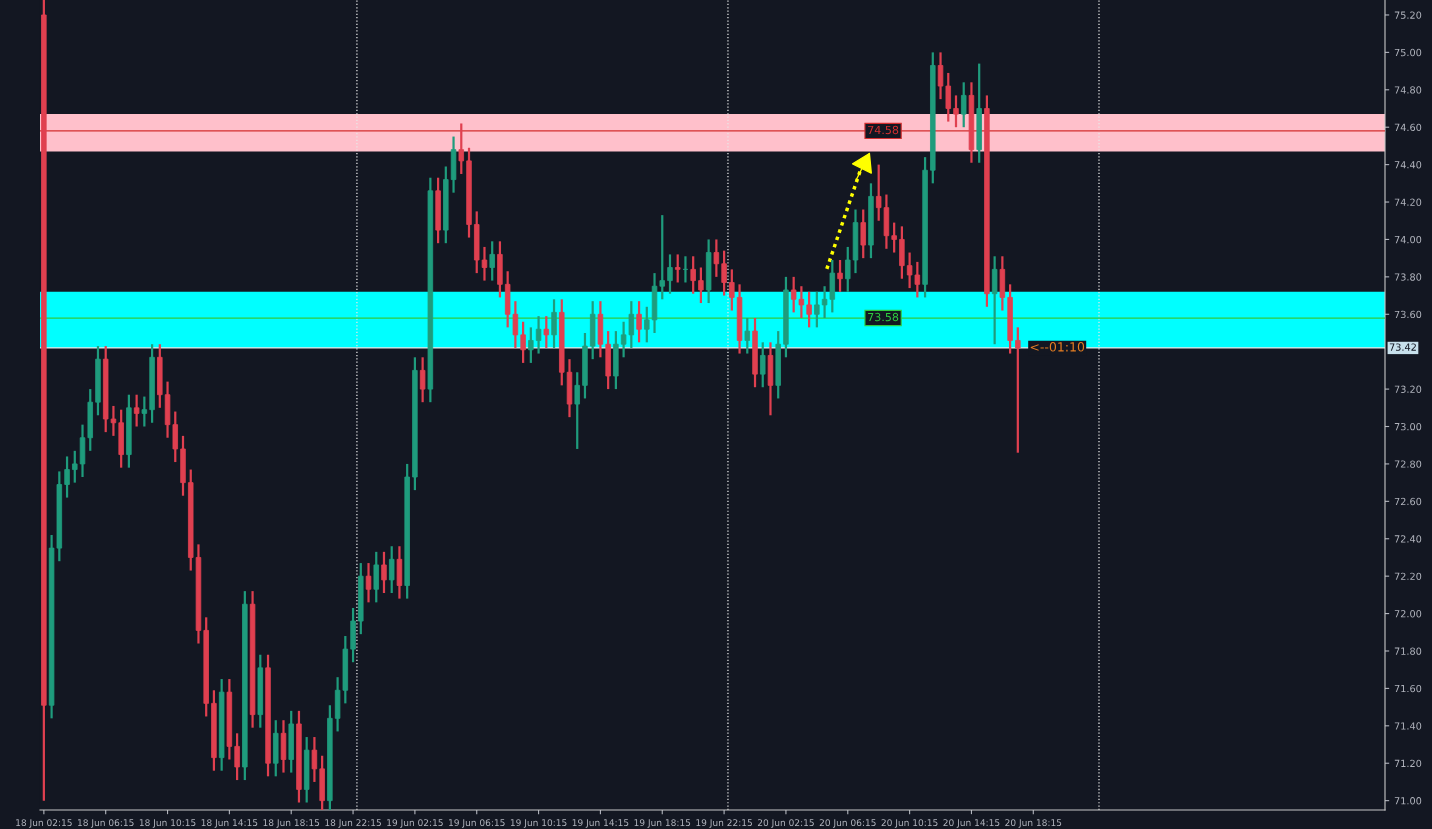  I want to click on y-tick-label: 71.60, so click(1408, 688).